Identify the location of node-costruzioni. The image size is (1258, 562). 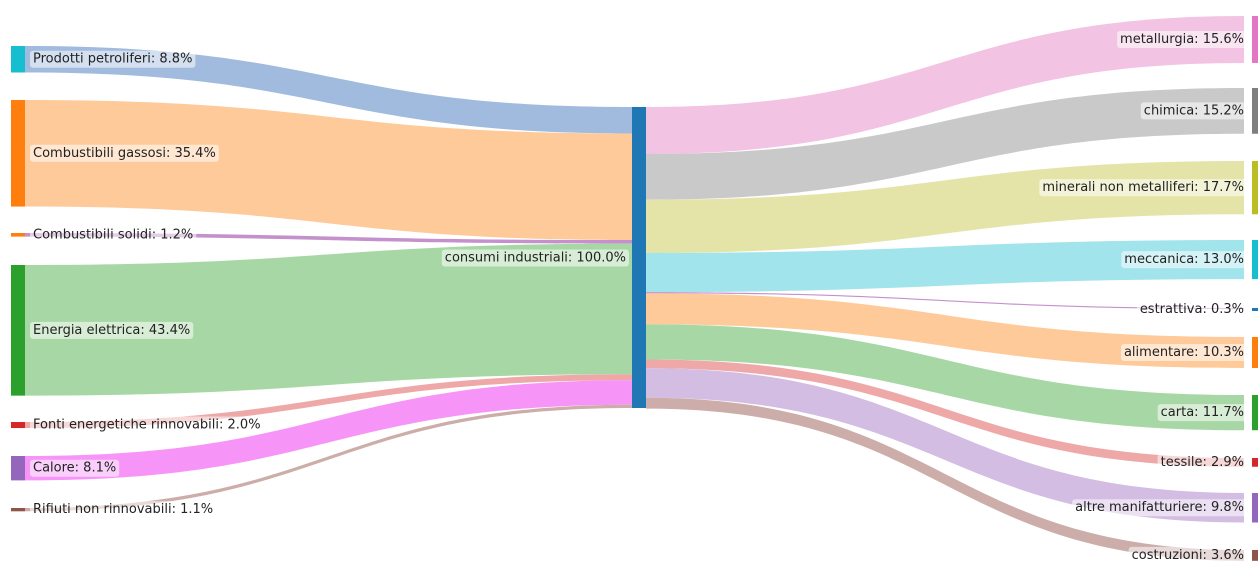
(1255, 555).